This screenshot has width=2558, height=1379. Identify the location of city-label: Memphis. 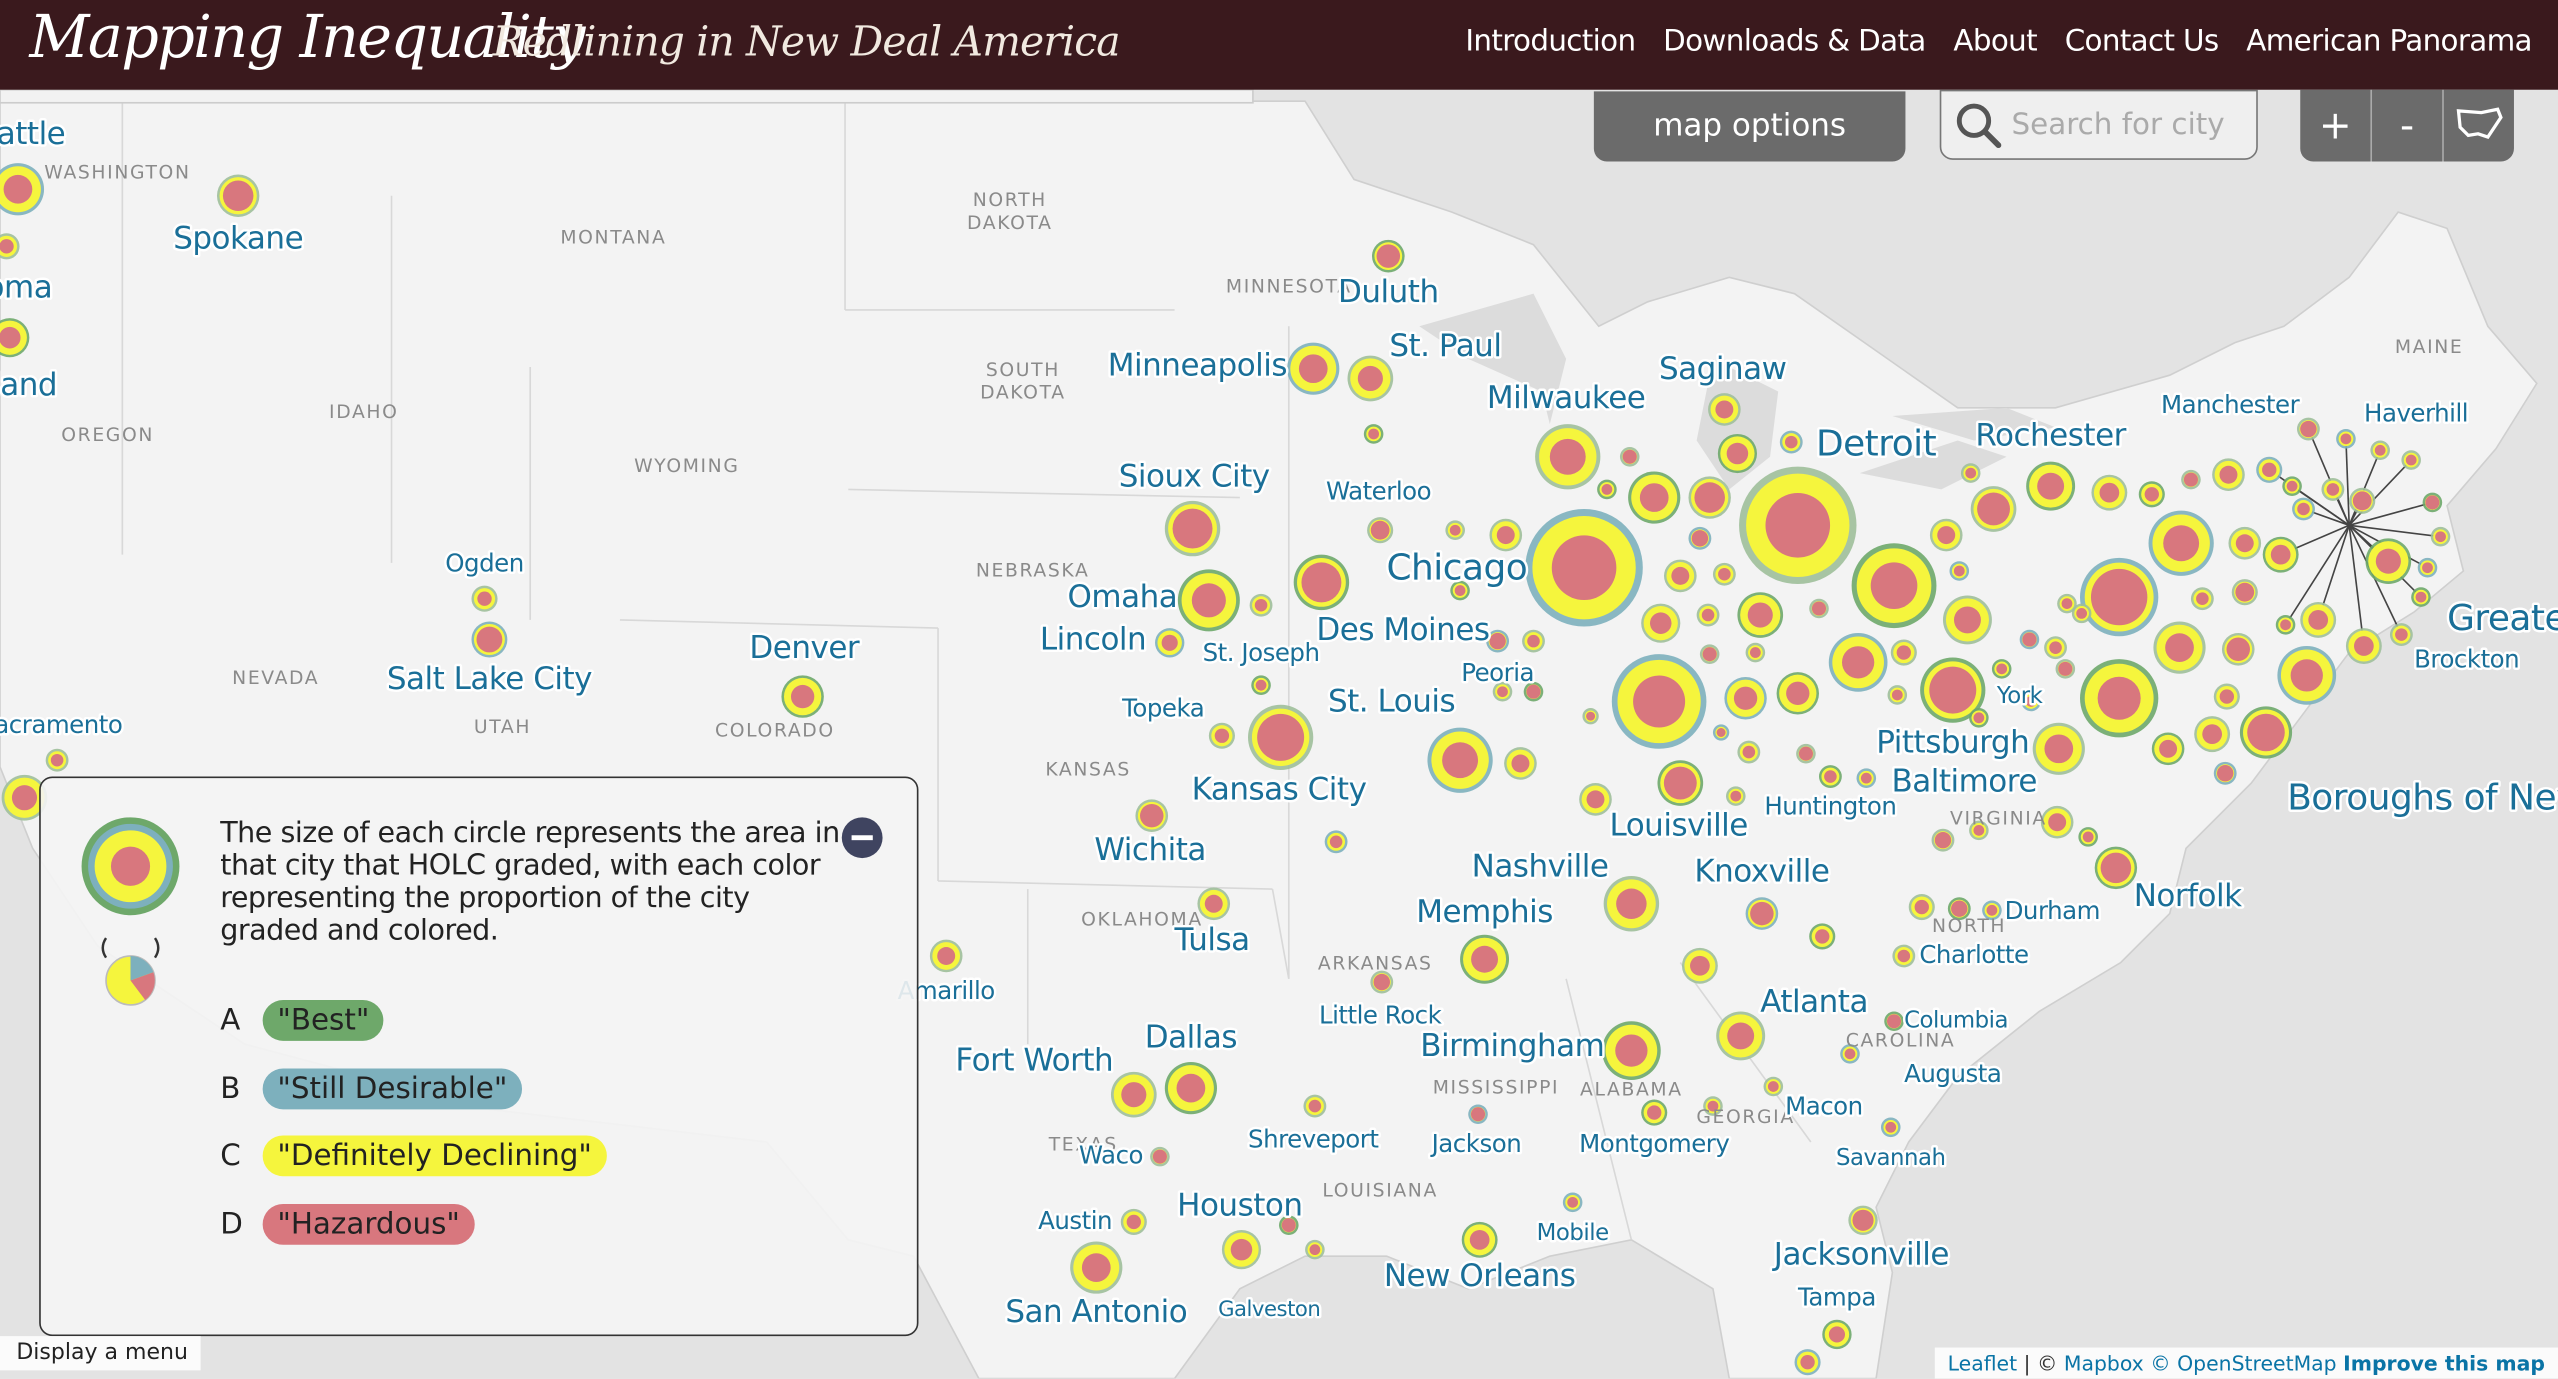
(1485, 912).